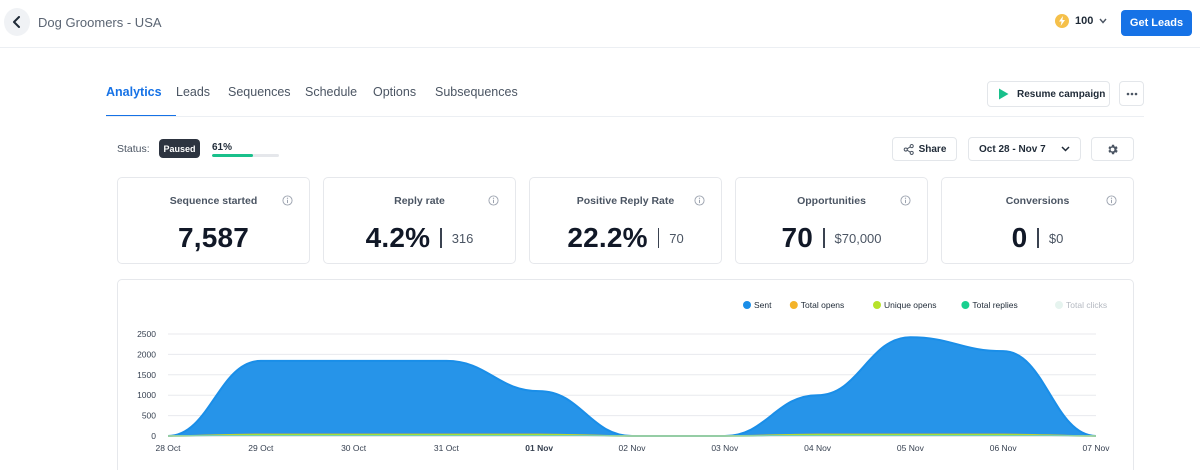 This screenshot has height=470, width=1200. I want to click on metric-value: 70, so click(797, 237).